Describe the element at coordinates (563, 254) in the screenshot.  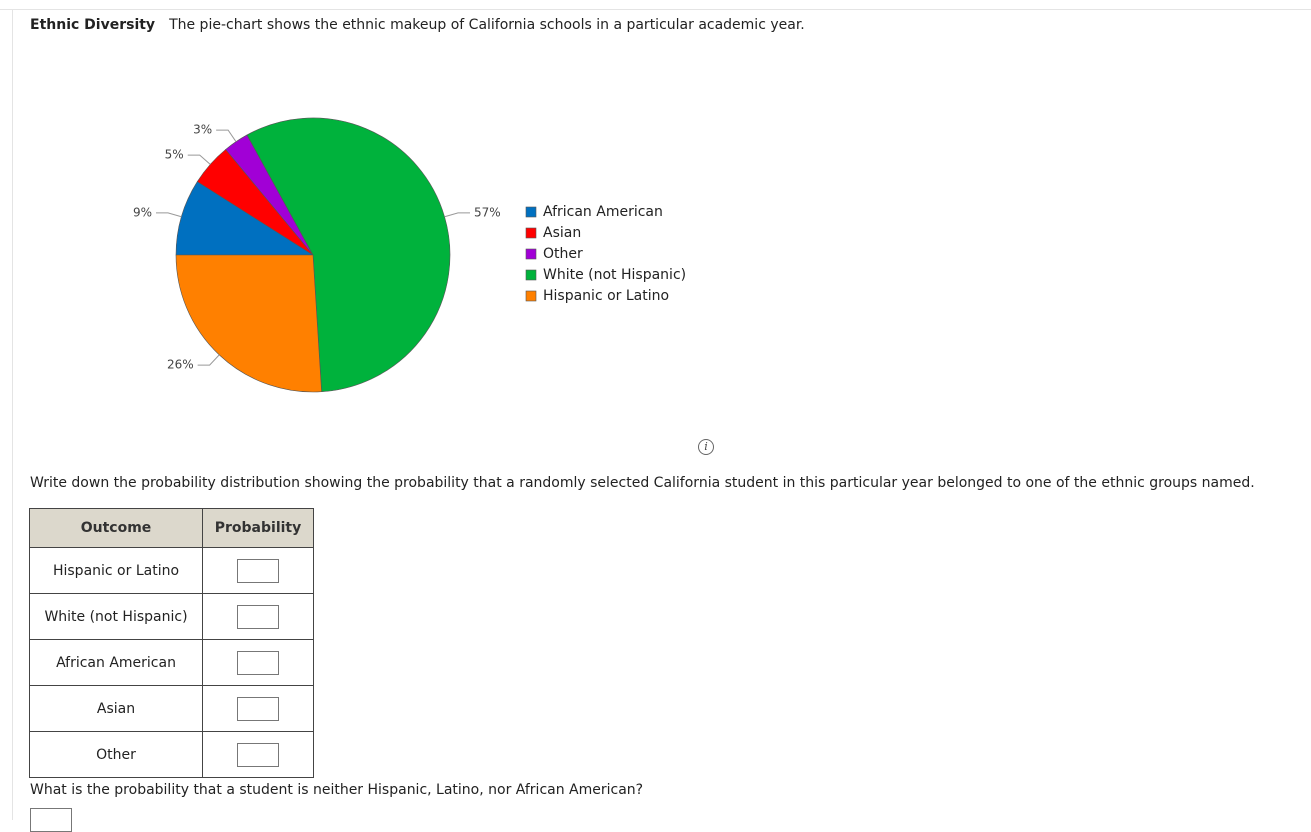
I see `legend-label: Other` at that location.